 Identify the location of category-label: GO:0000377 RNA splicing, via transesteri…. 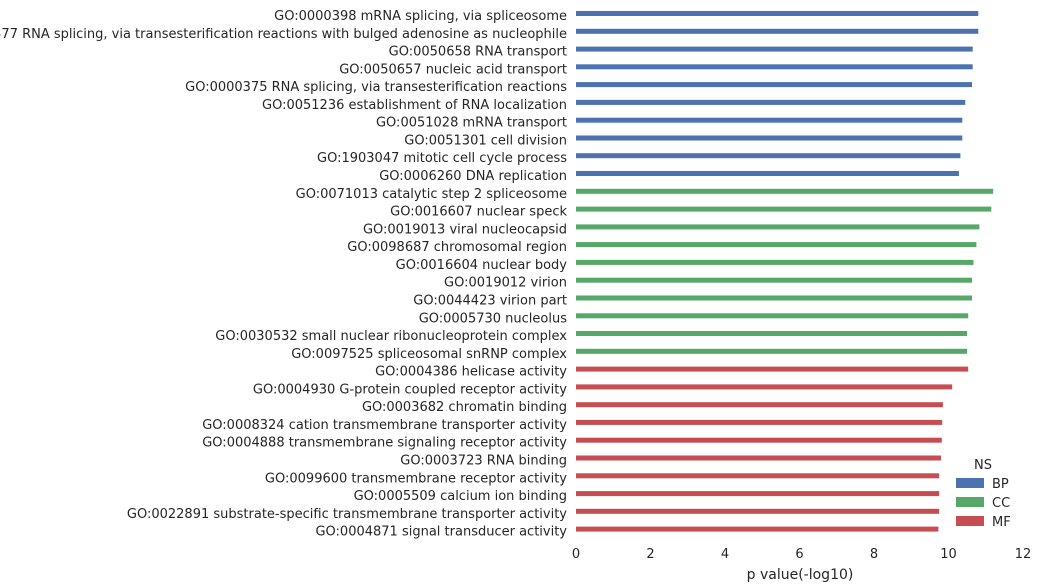
(283, 34).